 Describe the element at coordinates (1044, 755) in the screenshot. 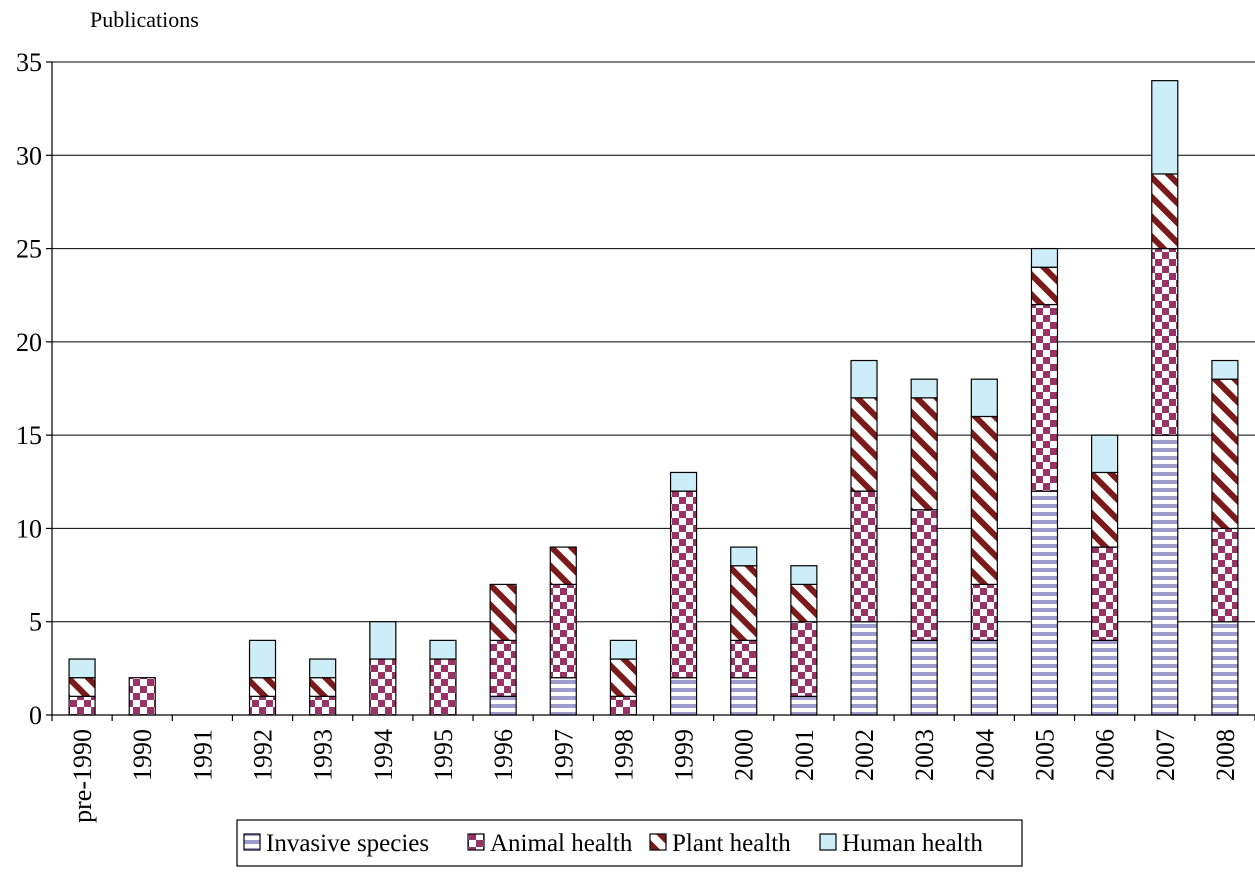

I see `x-tick-label: 2005` at that location.